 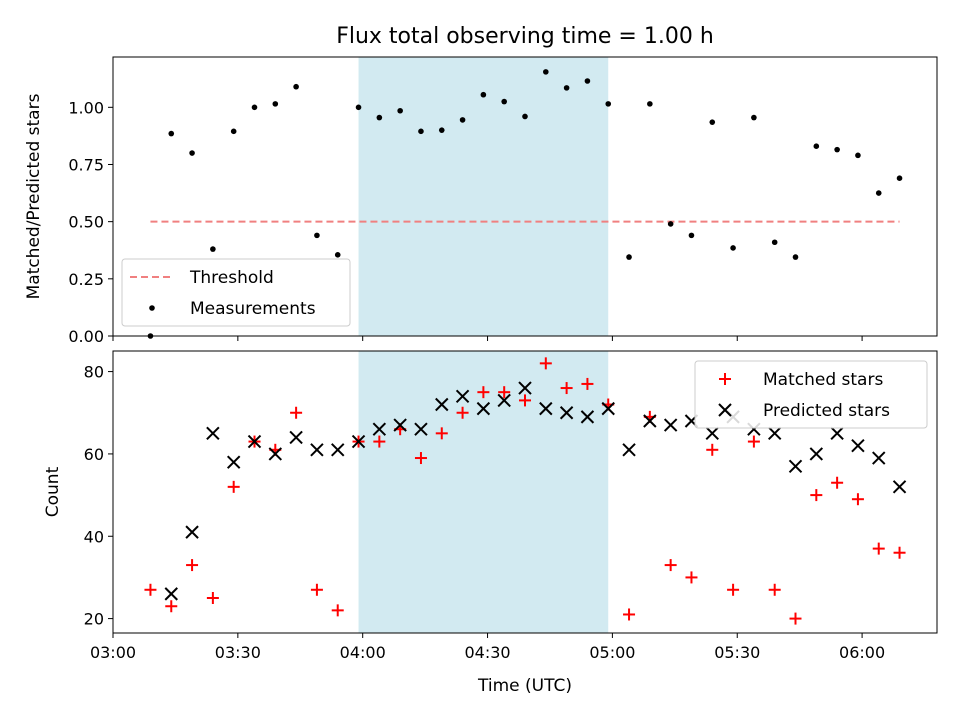 I want to click on x-tick-label: 05:30, so click(x=737, y=652).